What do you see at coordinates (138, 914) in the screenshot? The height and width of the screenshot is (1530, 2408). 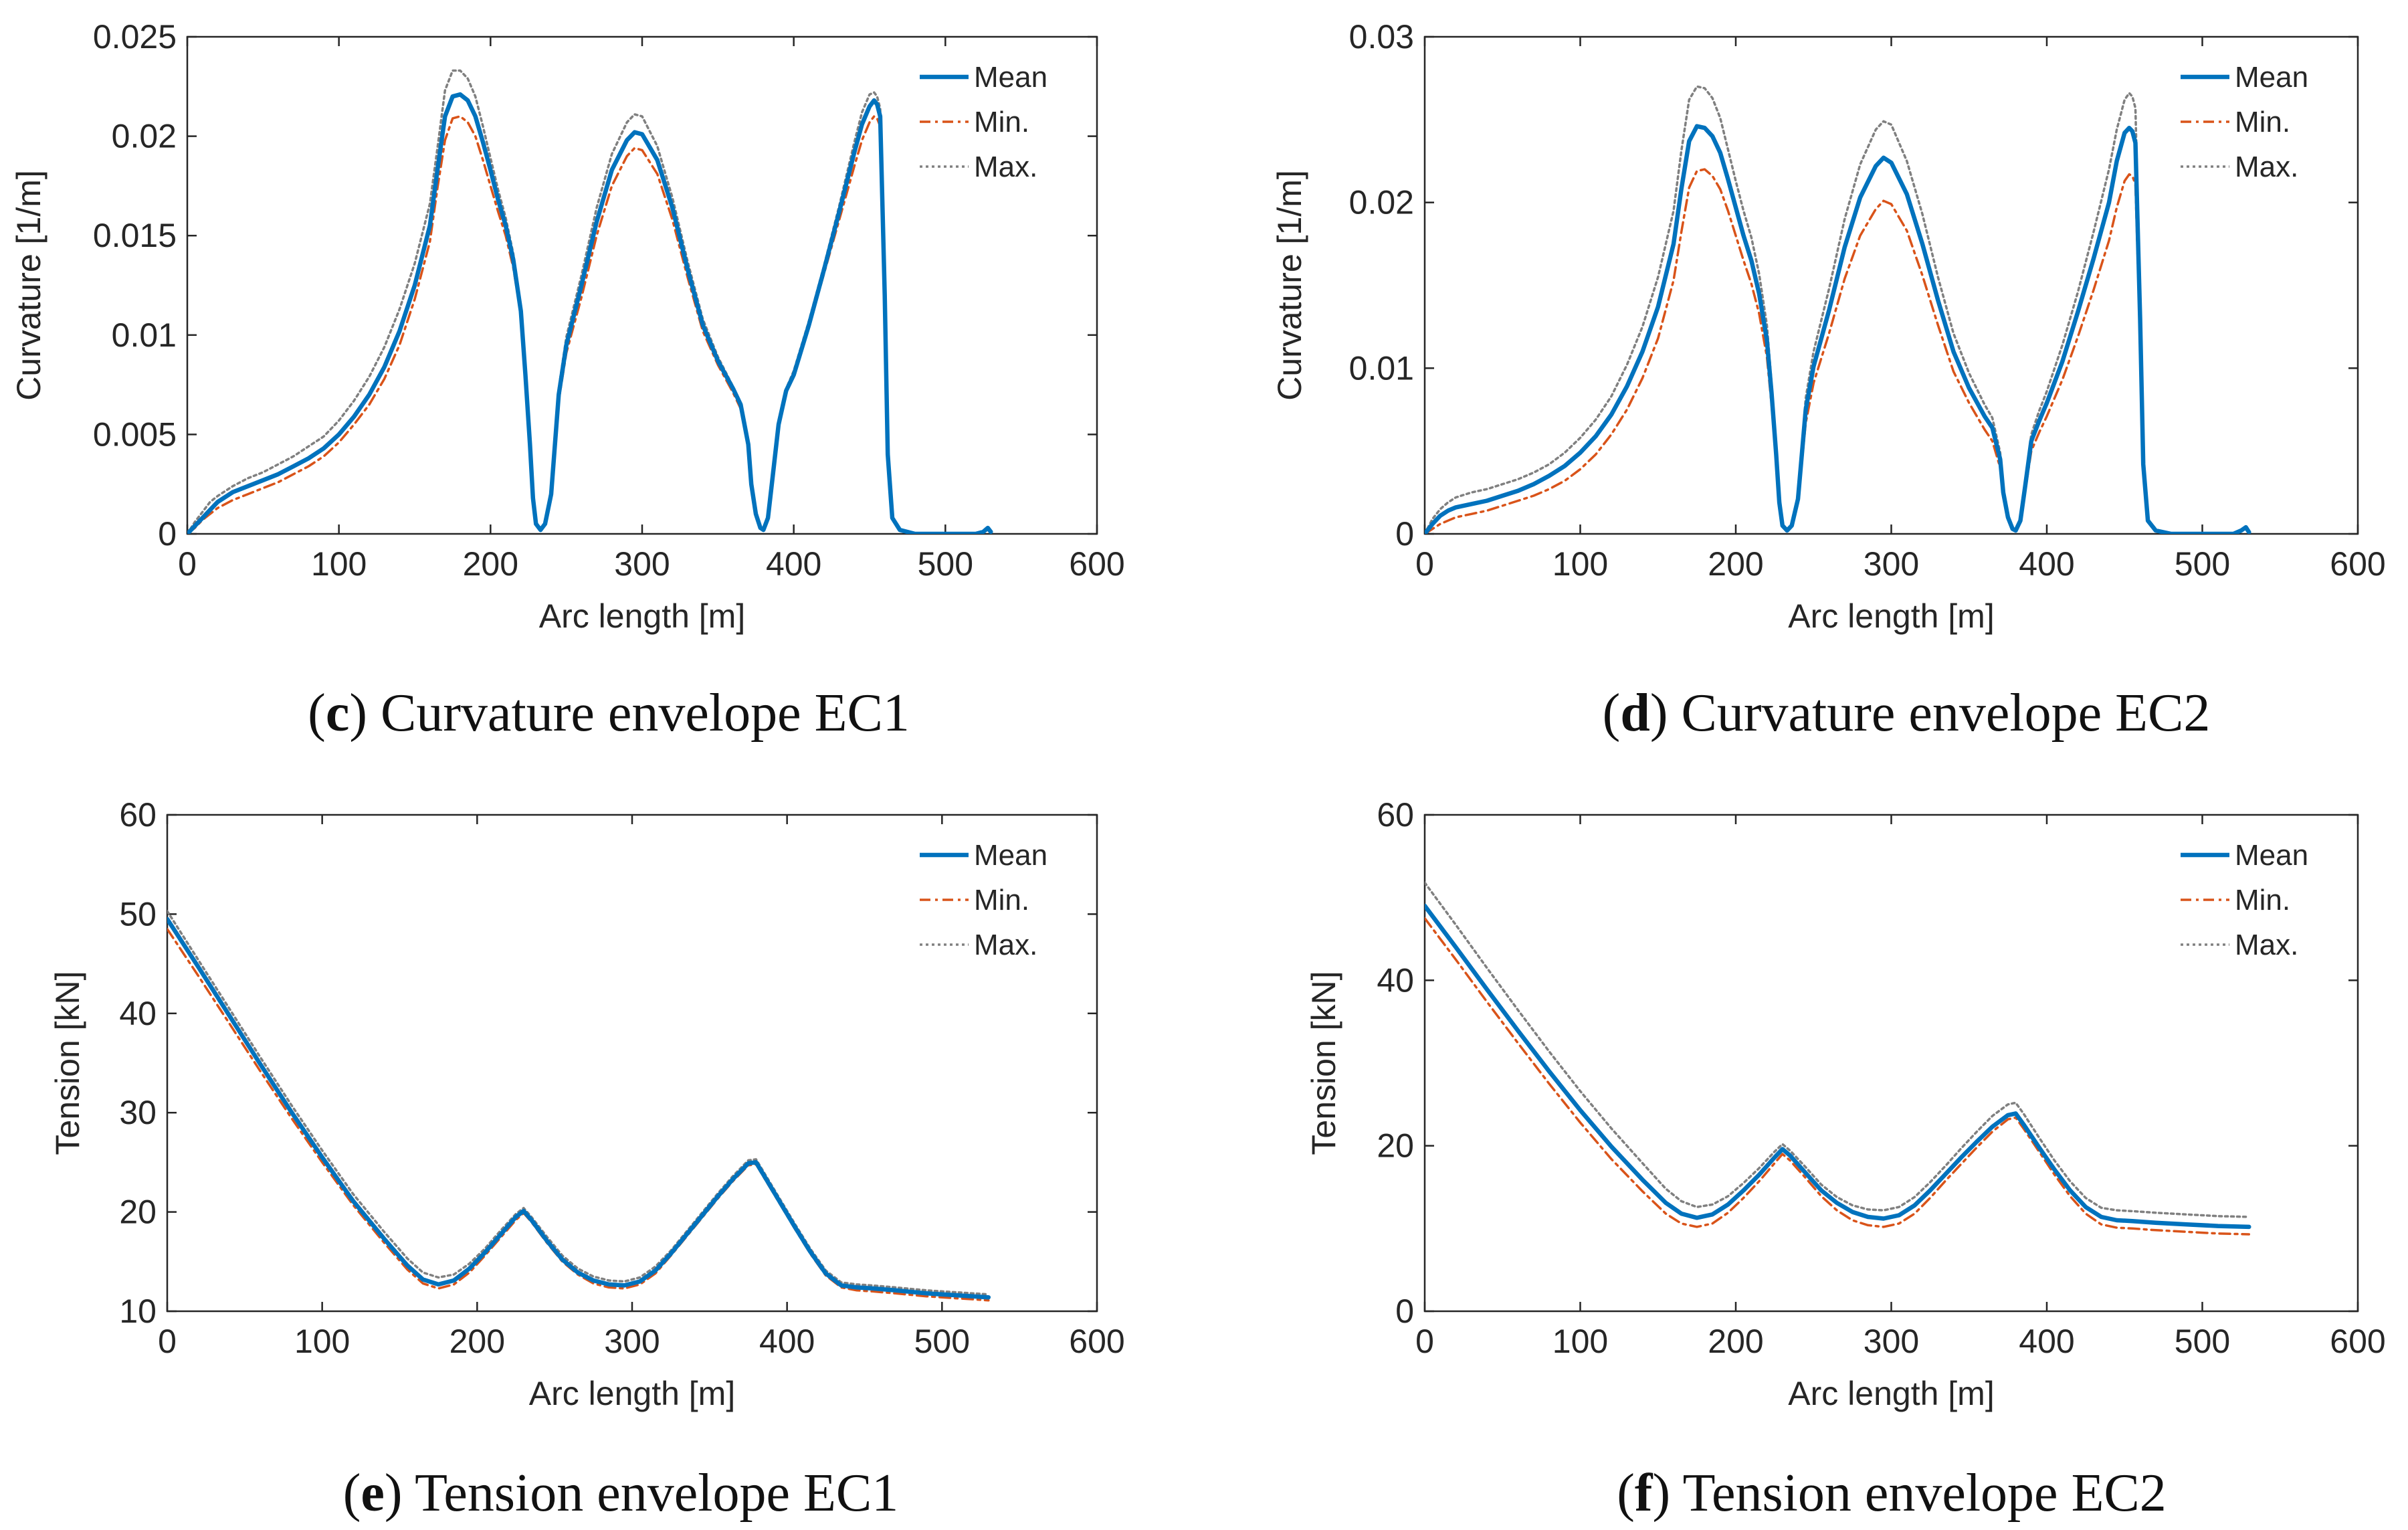 I see `y-tick-label: 50` at bounding box center [138, 914].